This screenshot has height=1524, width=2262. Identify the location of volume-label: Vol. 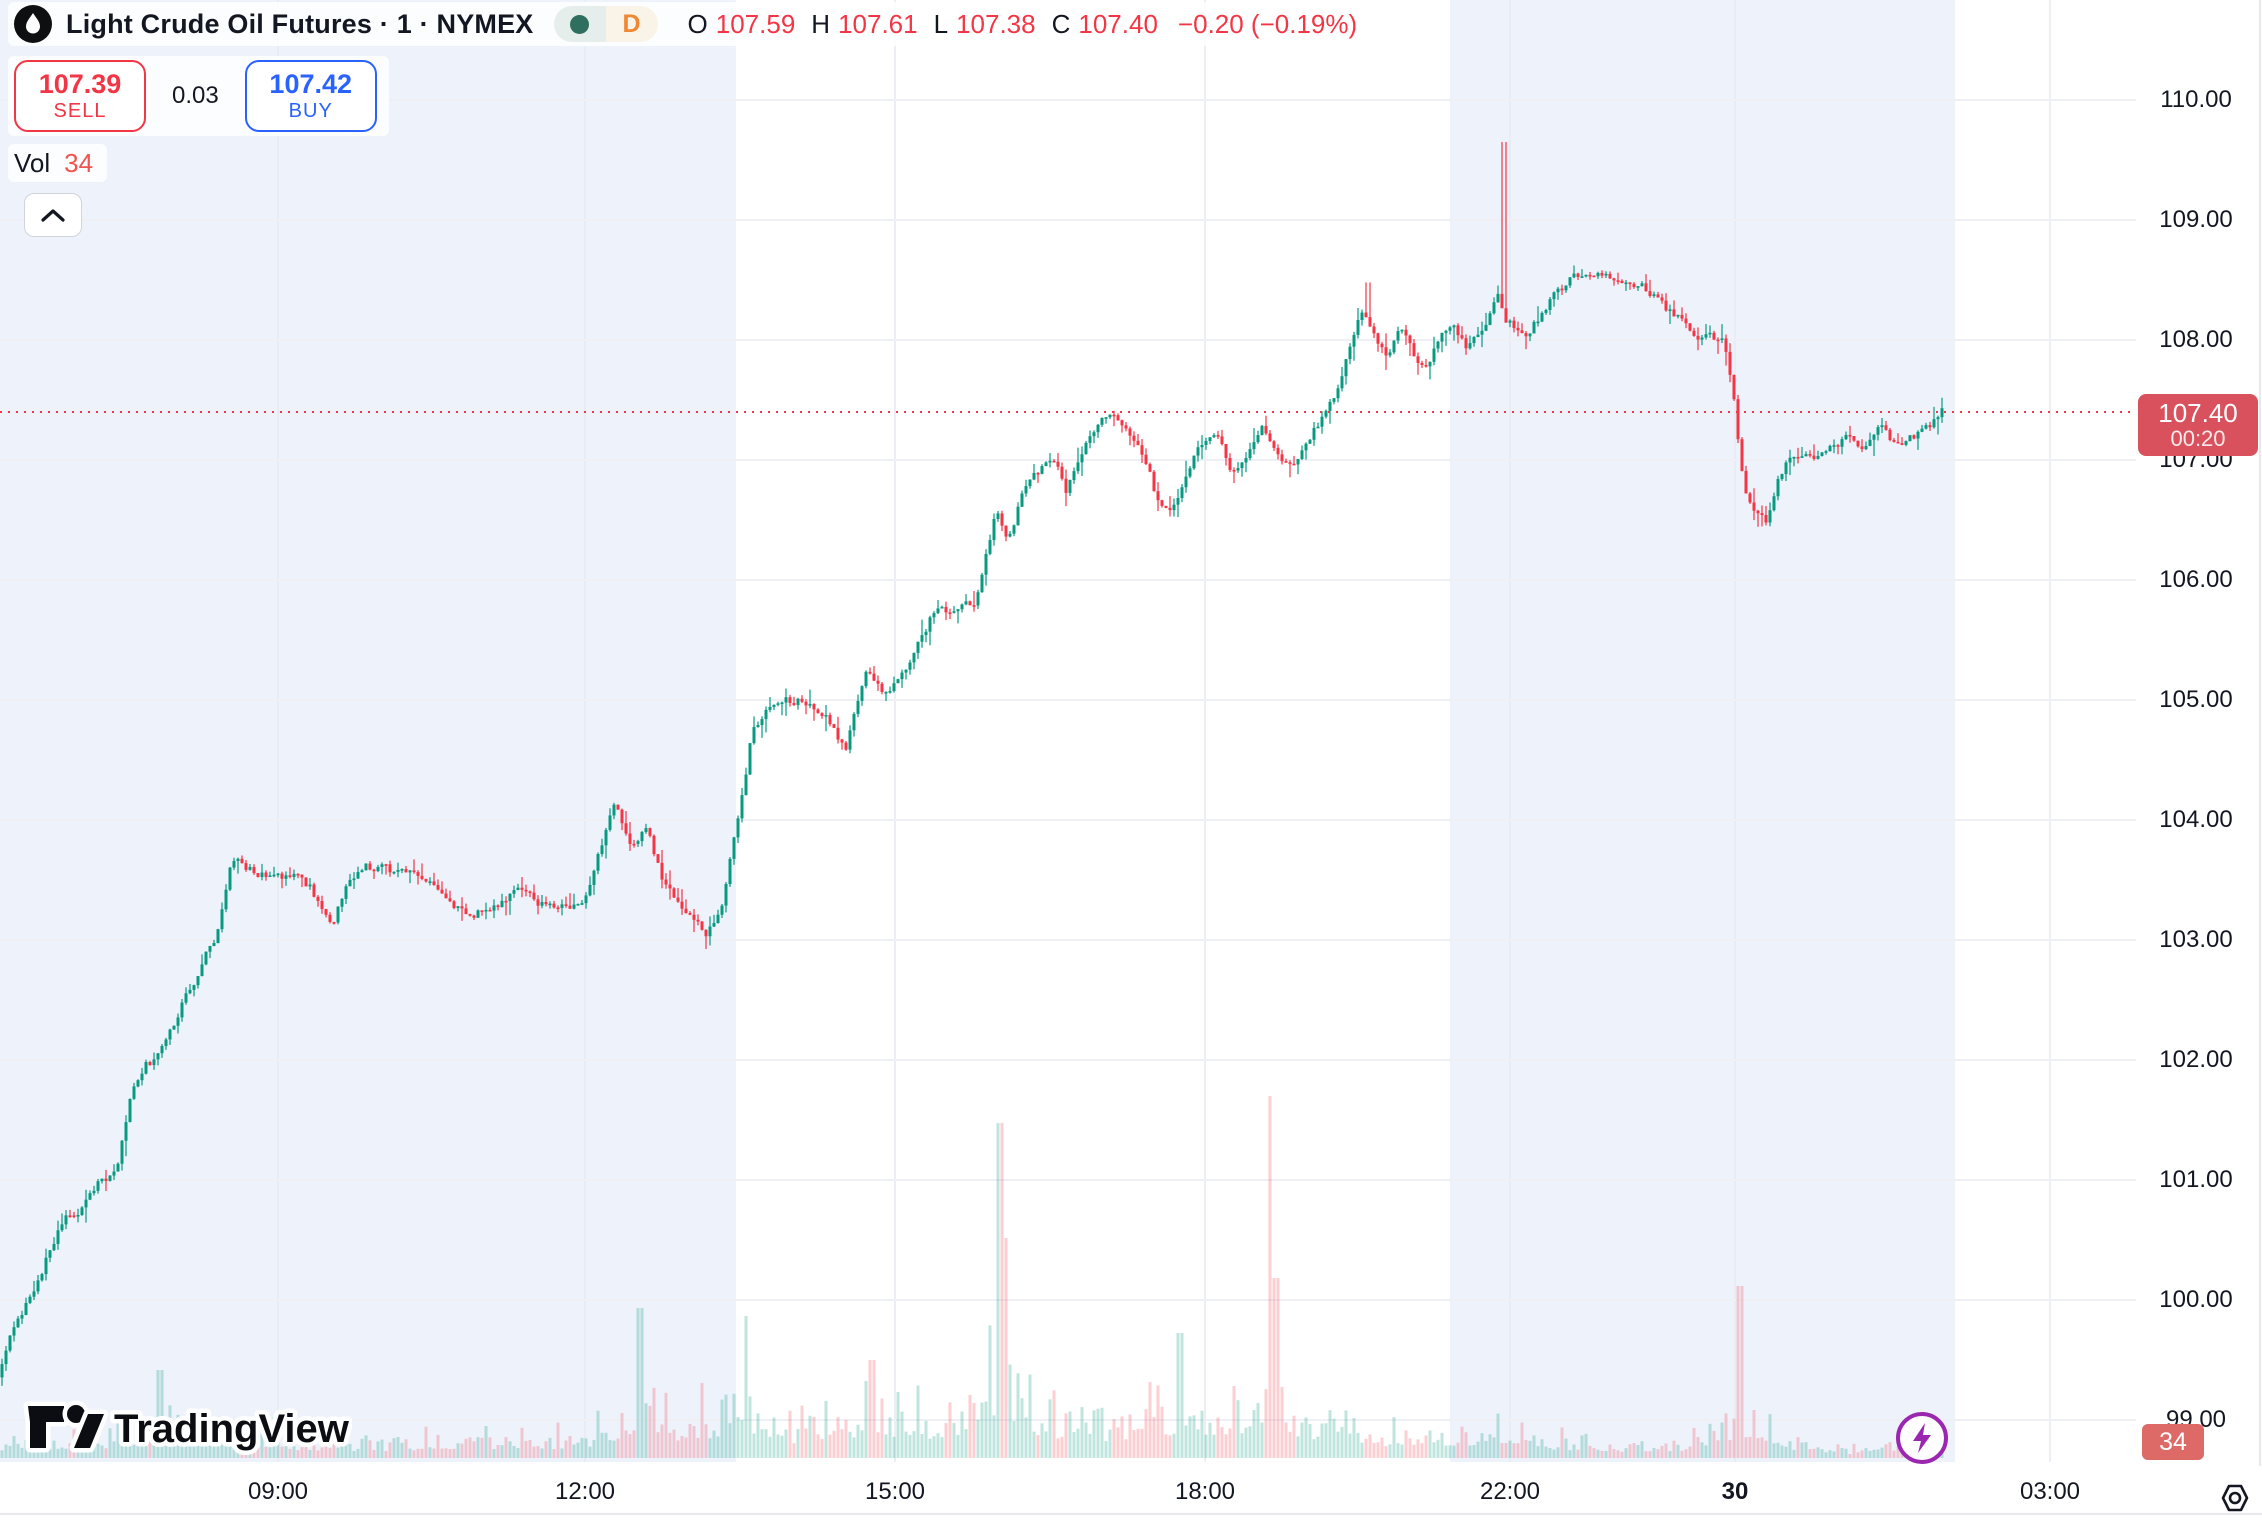
(32, 162).